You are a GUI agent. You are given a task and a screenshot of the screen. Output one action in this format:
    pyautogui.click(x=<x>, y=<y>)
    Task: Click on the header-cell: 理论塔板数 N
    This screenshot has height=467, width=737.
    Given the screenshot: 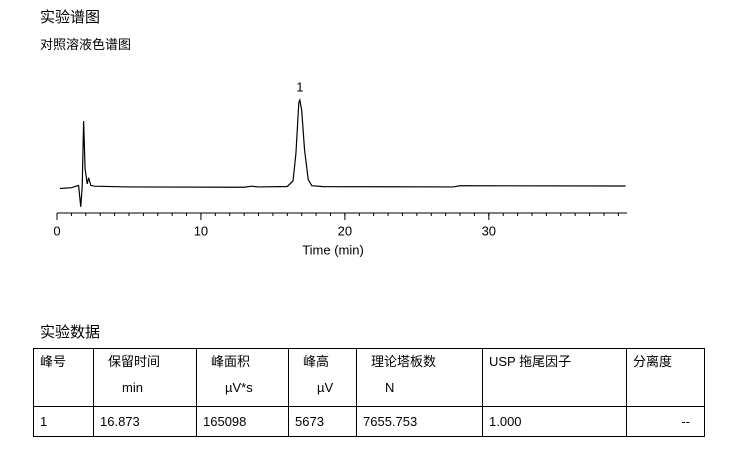 What is the action you would take?
    pyautogui.click(x=419, y=377)
    